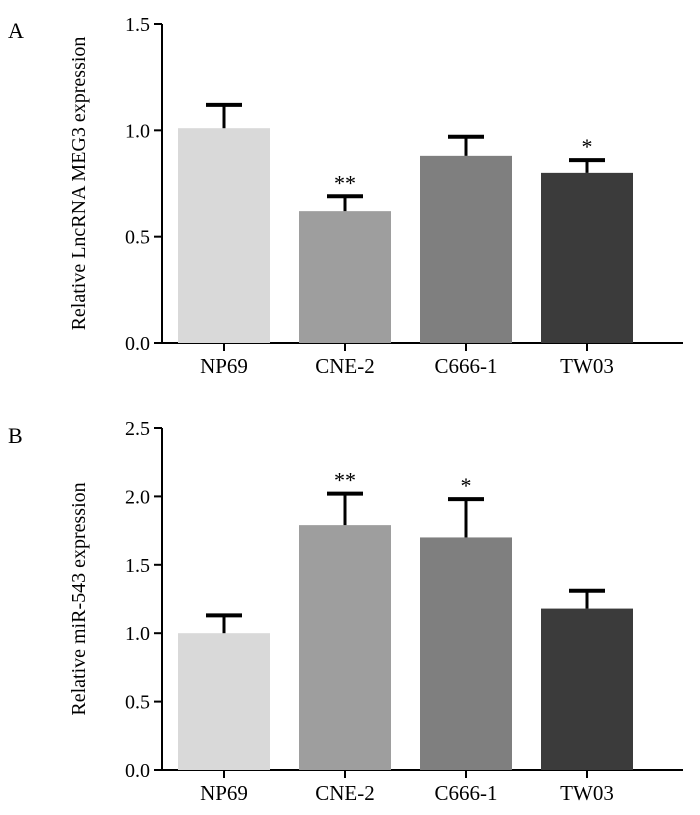  What do you see at coordinates (15, 435) in the screenshot?
I see `panel-b-label: B` at bounding box center [15, 435].